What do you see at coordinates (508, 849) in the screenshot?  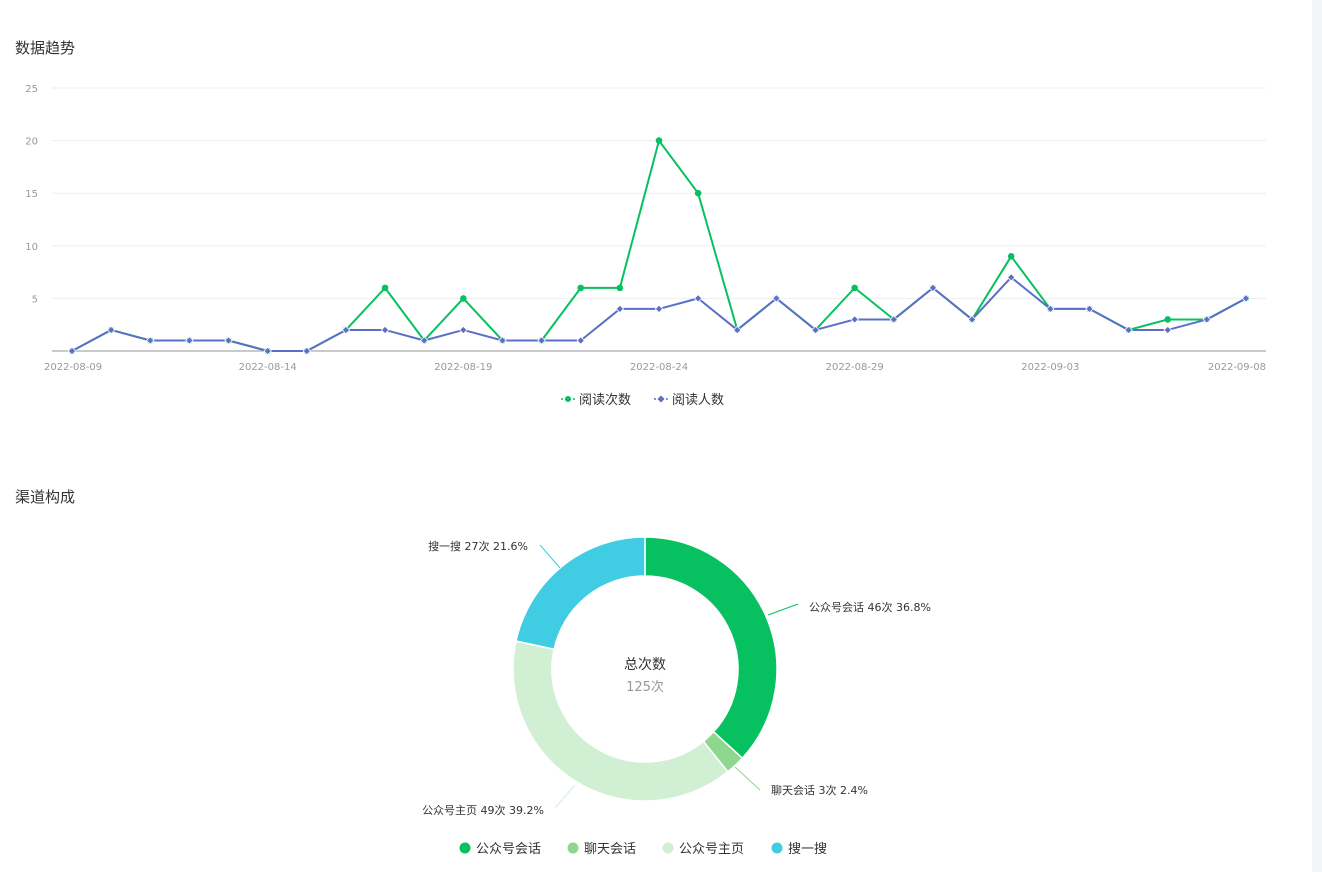 I see `legend-item-公众号会话: 公众号会话` at bounding box center [508, 849].